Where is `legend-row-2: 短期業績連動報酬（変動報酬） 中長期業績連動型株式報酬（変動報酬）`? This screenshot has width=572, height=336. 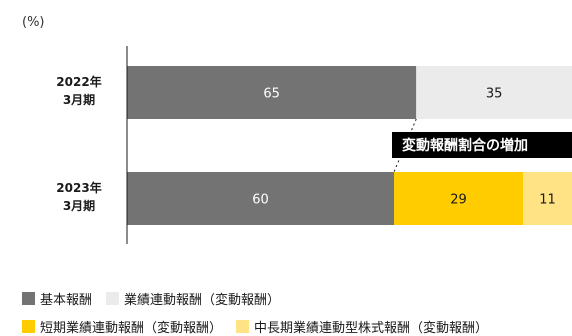
legend-row-2: 短期業績連動報酬（変動報酬） 中長期業績連動型株式報酬（変動報酬） is located at coordinates (262, 326).